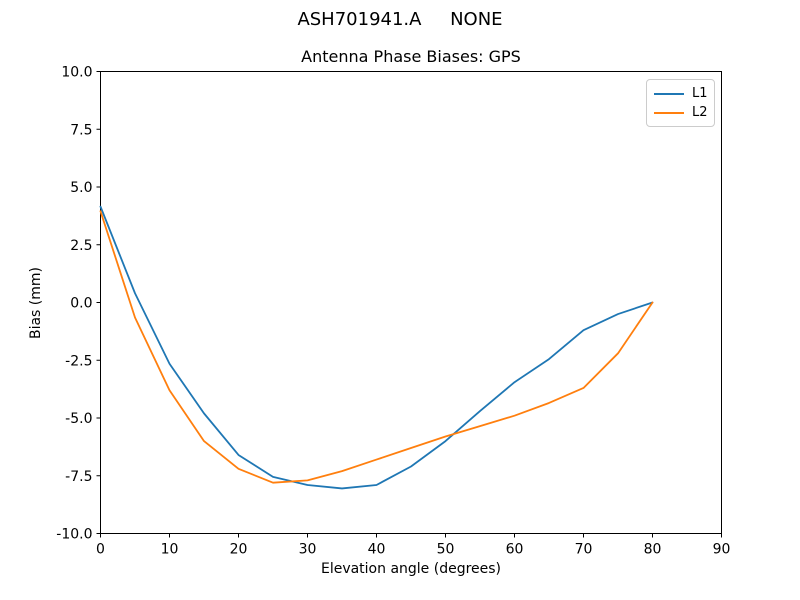 Image resolution: width=800 pixels, height=600 pixels. I want to click on y-tick-label: 5.0, so click(81, 188).